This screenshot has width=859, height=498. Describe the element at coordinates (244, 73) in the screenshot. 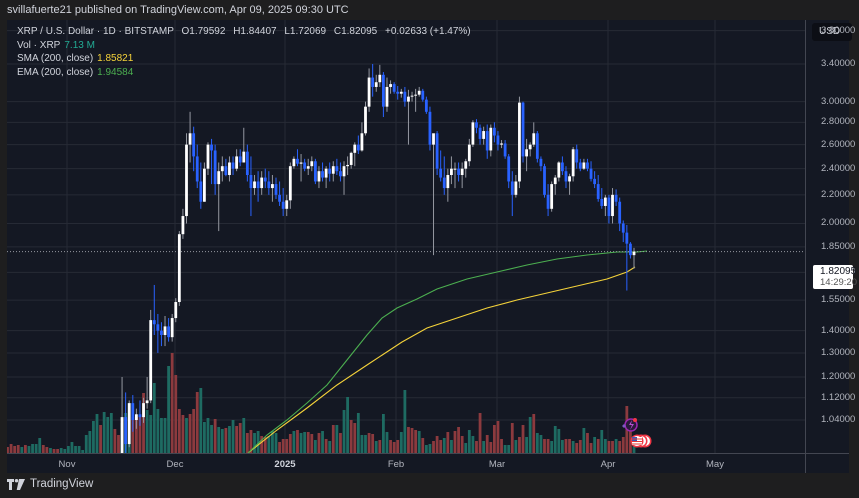

I see `legend-ema-row: EMA (200, close) 1.94584` at that location.